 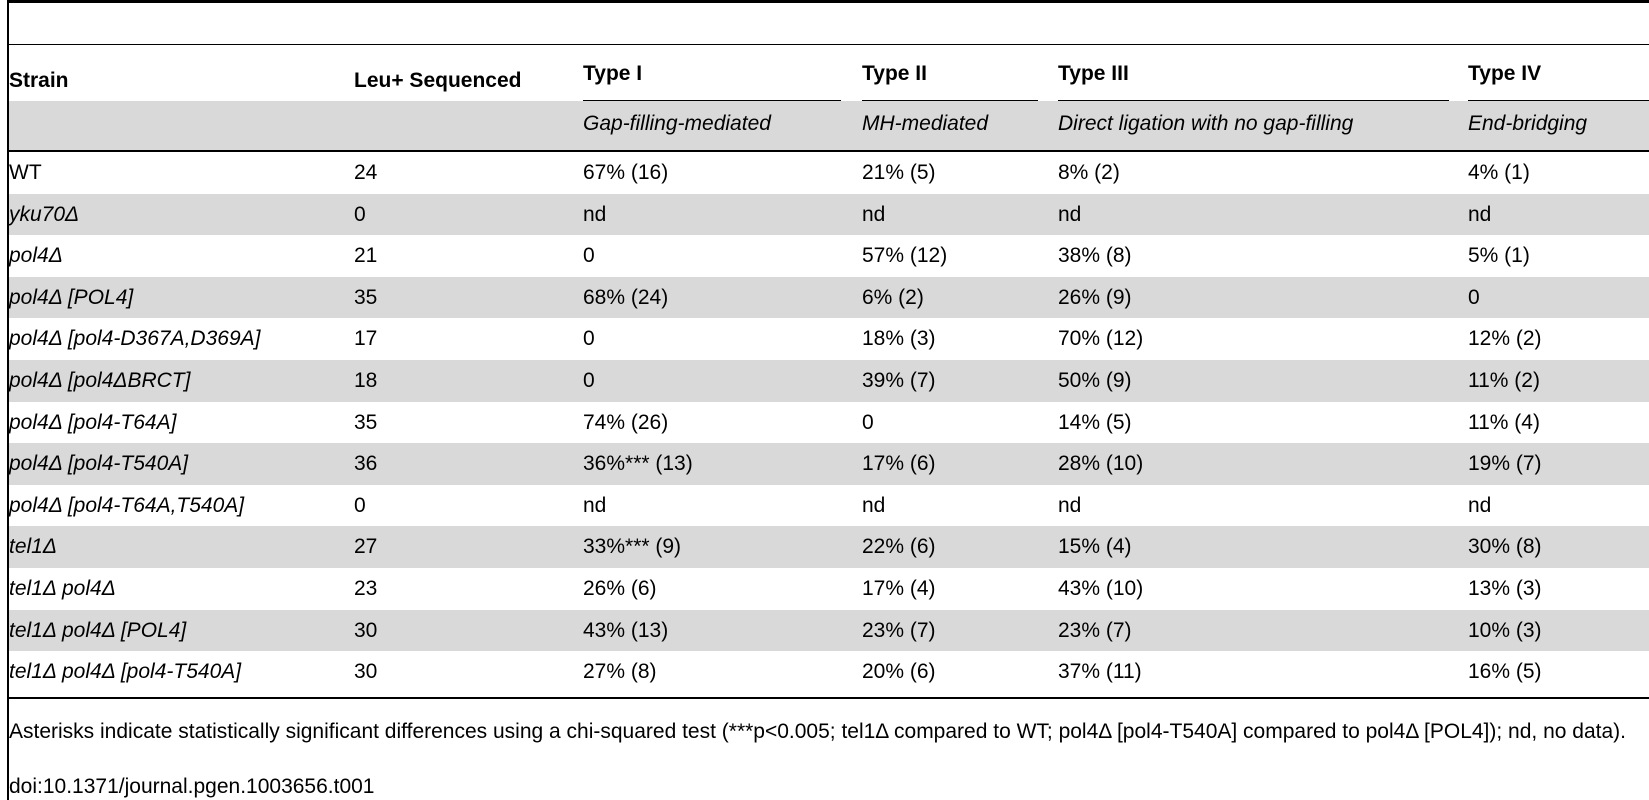 What do you see at coordinates (595, 505) in the screenshot?
I see `cell-type-1: nd` at bounding box center [595, 505].